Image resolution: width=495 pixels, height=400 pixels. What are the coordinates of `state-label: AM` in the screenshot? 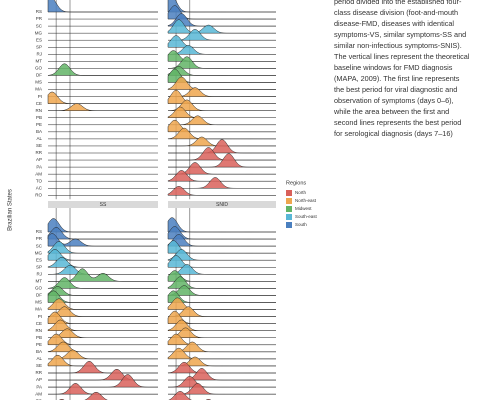 It's located at (38, 173).